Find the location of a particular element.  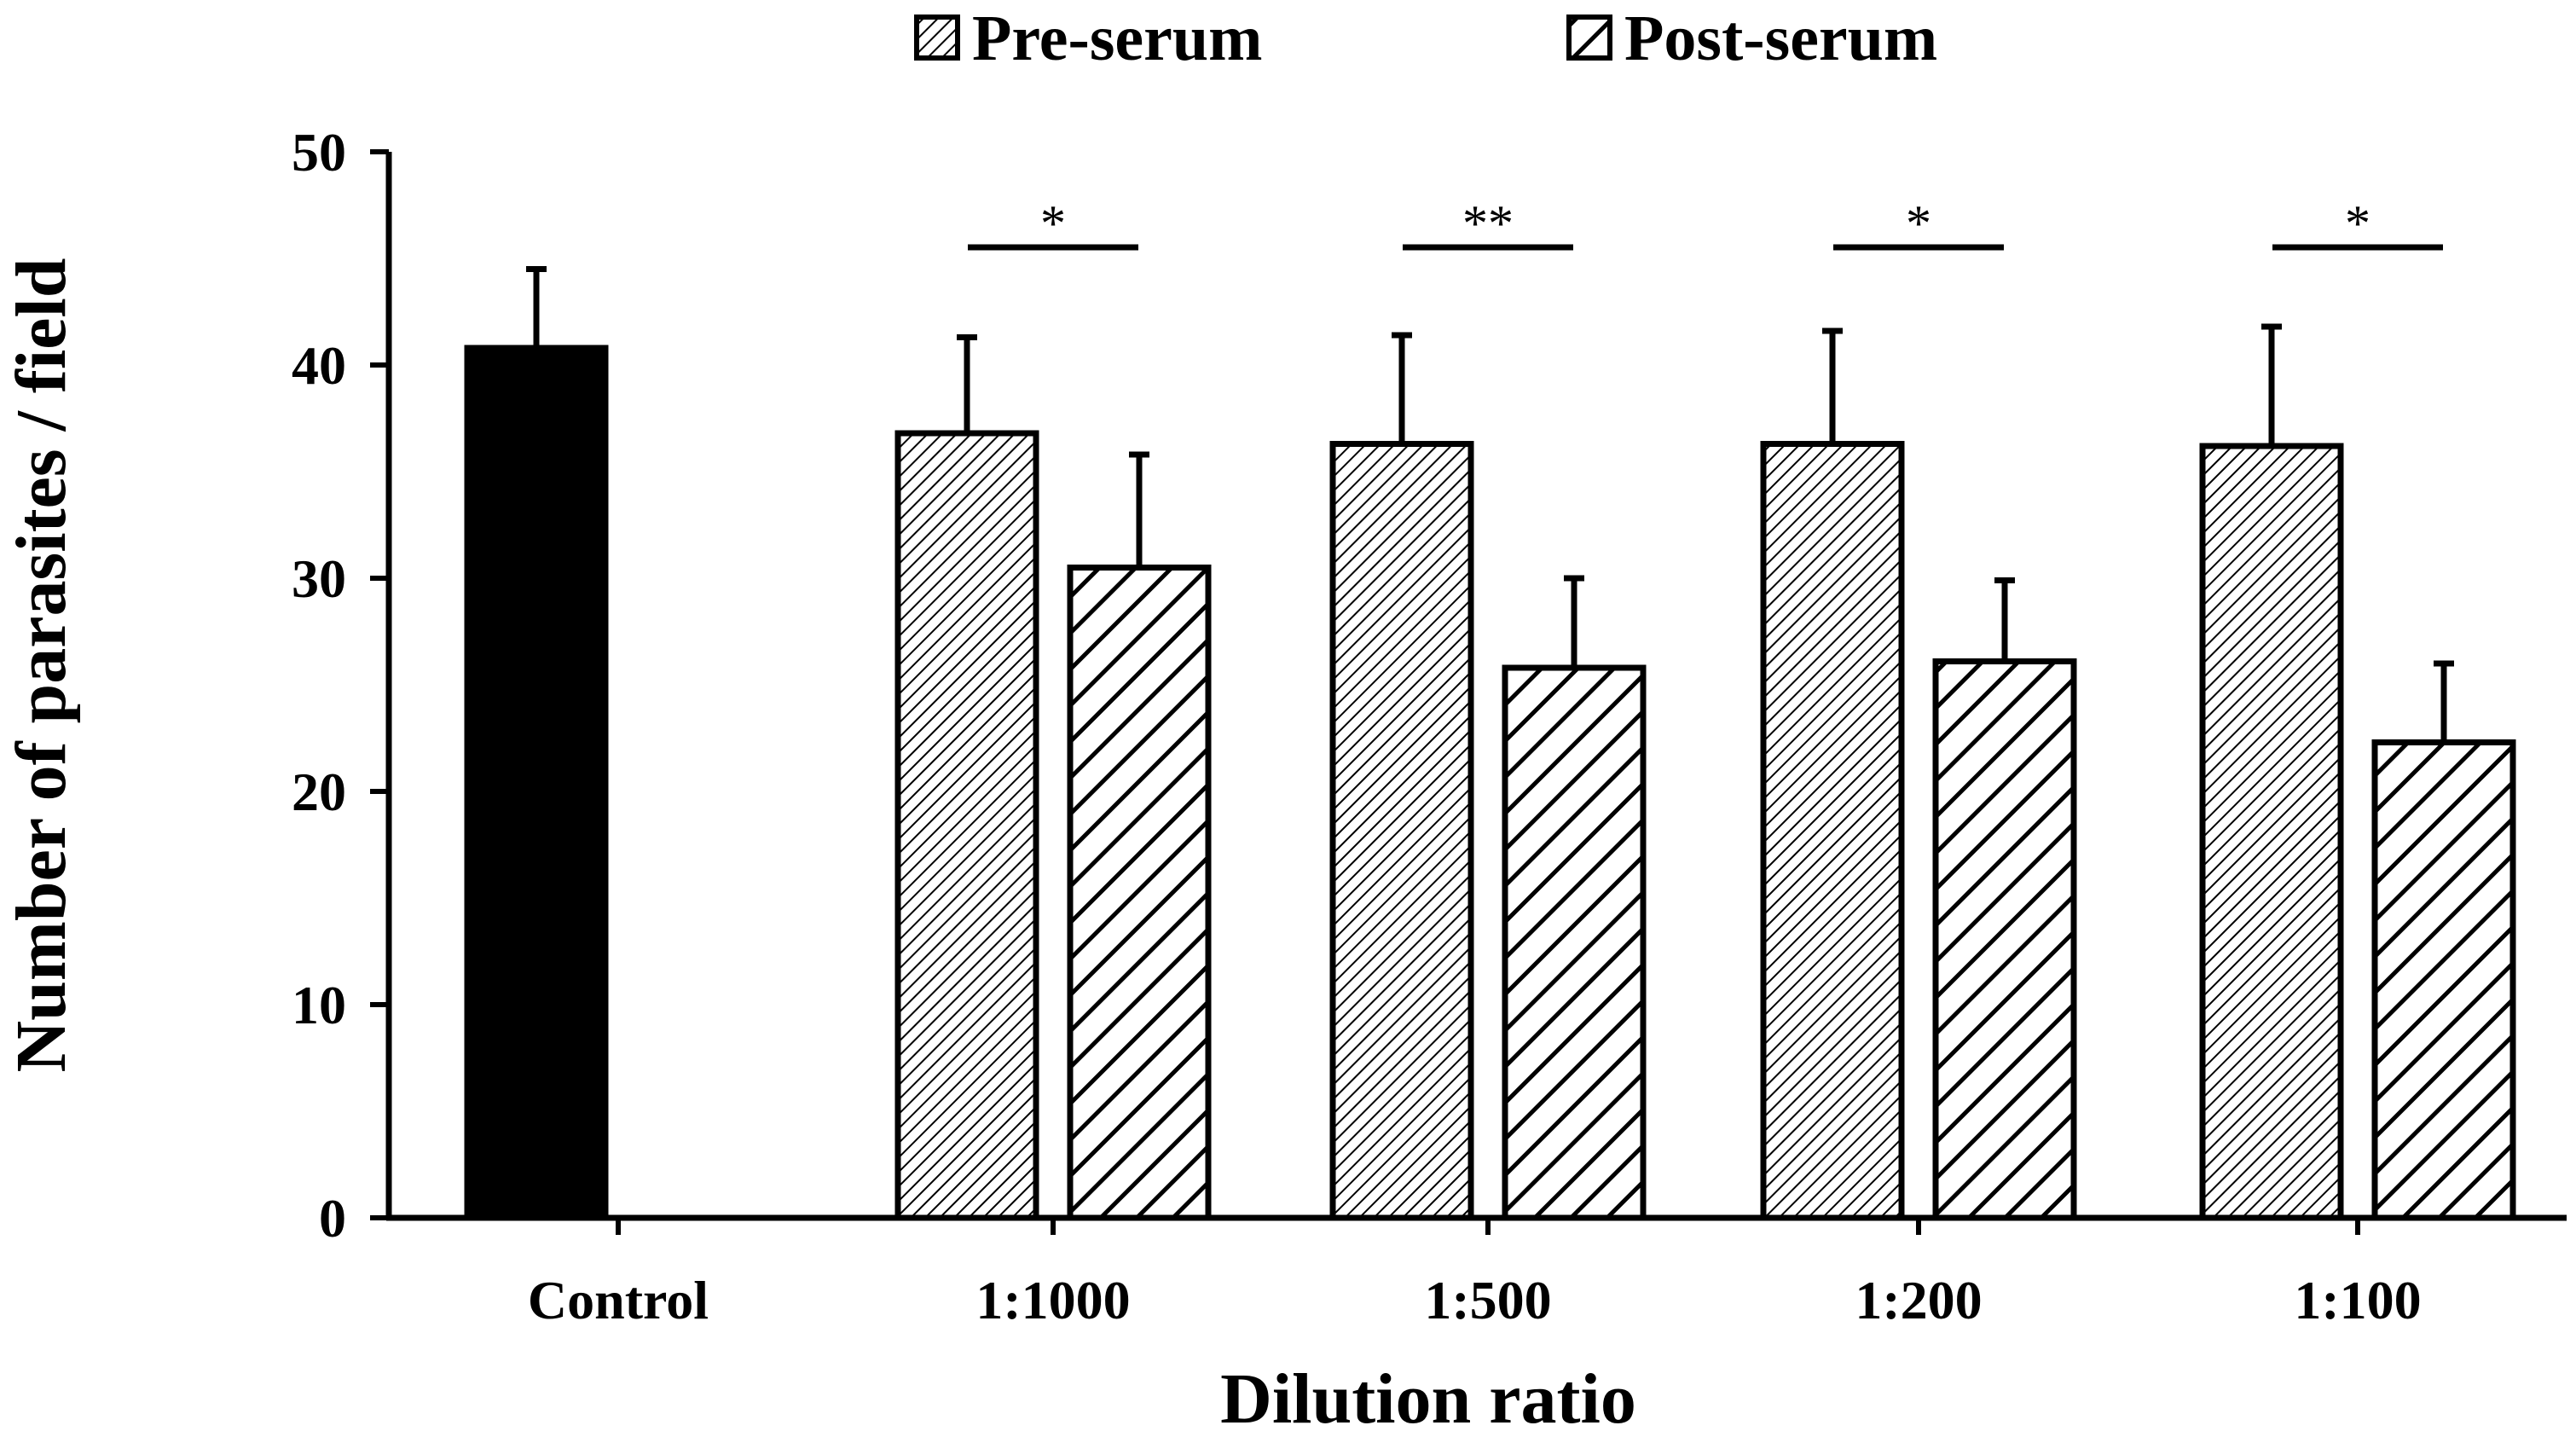

x-tick-label-2: 1:500 is located at coordinates (1487, 1300).